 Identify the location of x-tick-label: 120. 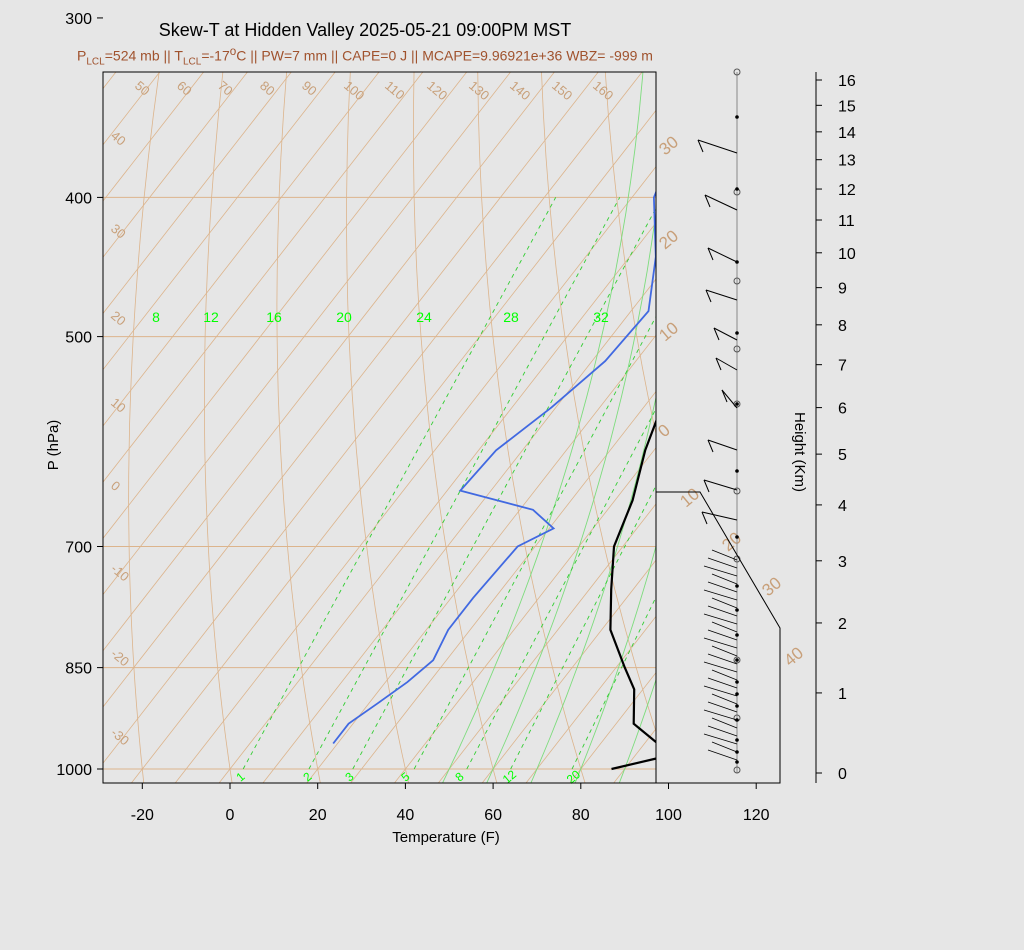
(756, 815).